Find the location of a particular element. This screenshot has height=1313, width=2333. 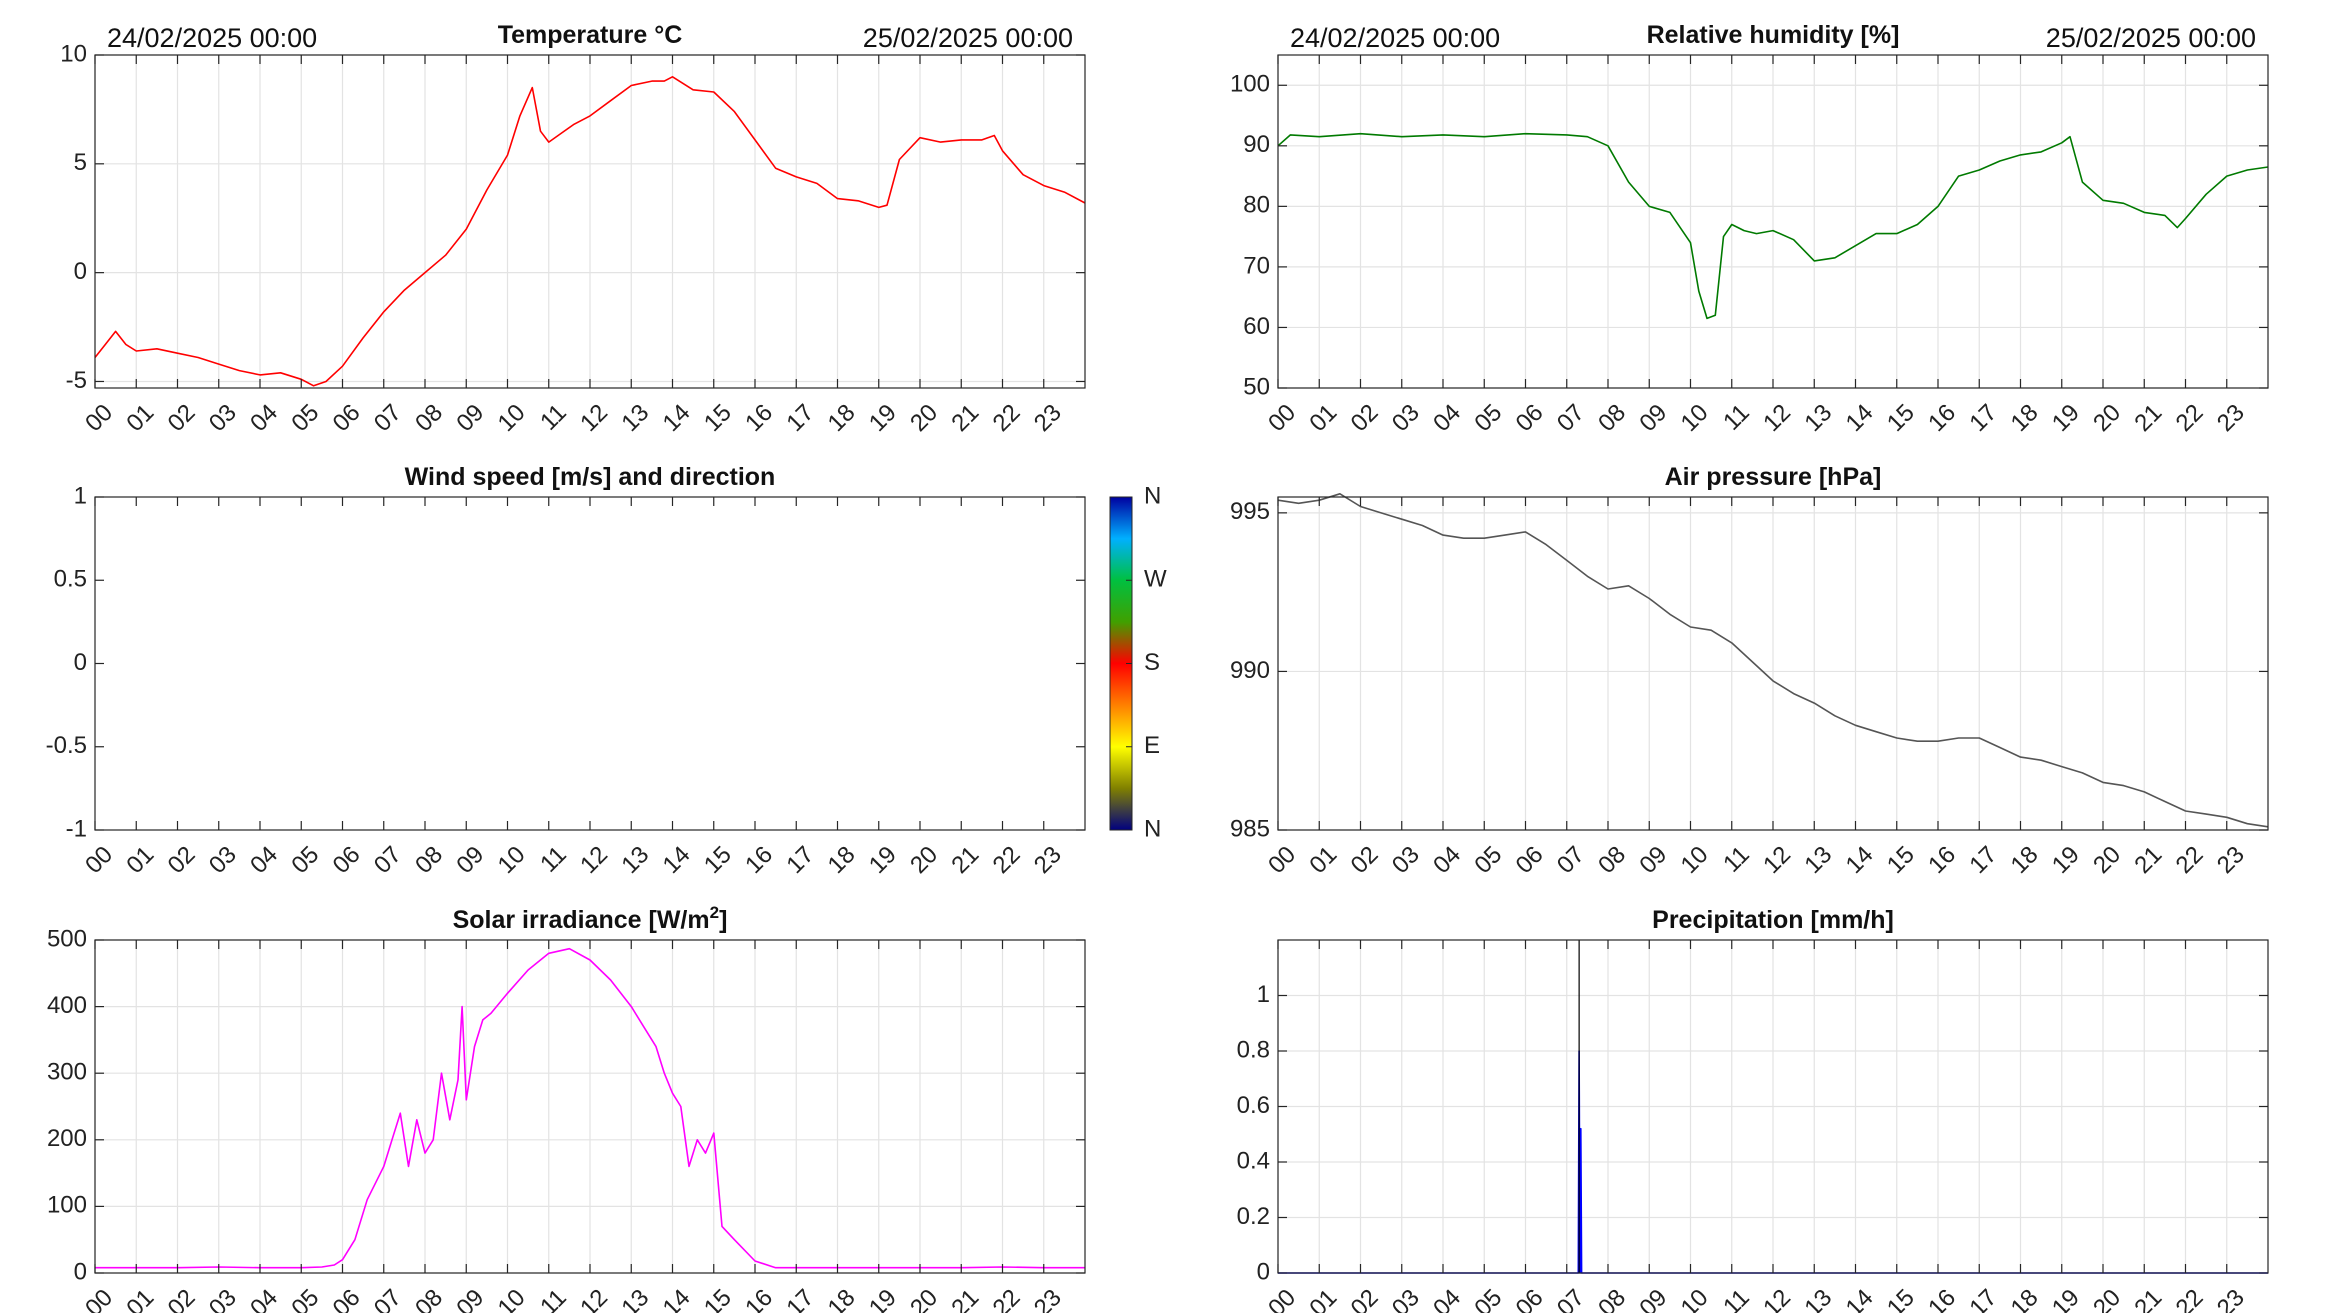

solar-x-tick-label: 01 is located at coordinates (140, 1298).